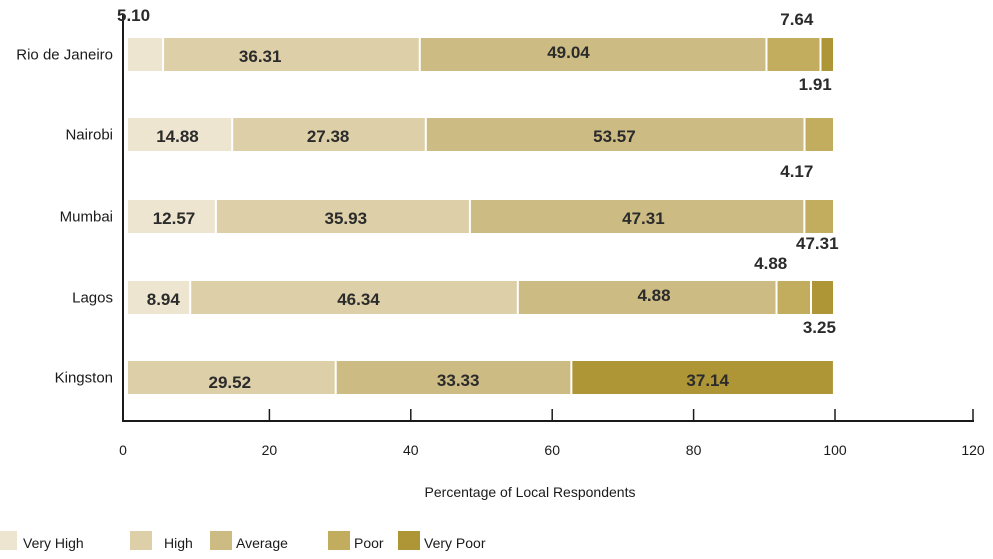 This screenshot has width=993, height=559. Describe the element at coordinates (339, 540) in the screenshot. I see `legend-swatch-poor` at that location.